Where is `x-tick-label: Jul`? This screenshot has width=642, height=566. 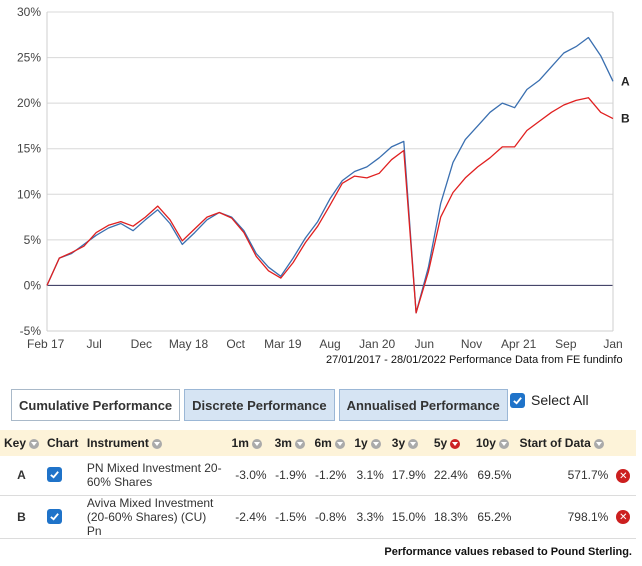
x-tick-label: Jul is located at coordinates (93, 344).